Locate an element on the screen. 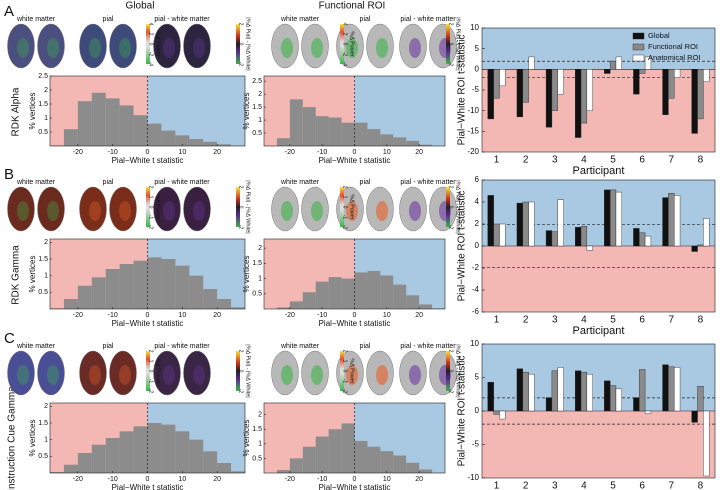  y-tick-label: -6 is located at coordinates (476, 311).